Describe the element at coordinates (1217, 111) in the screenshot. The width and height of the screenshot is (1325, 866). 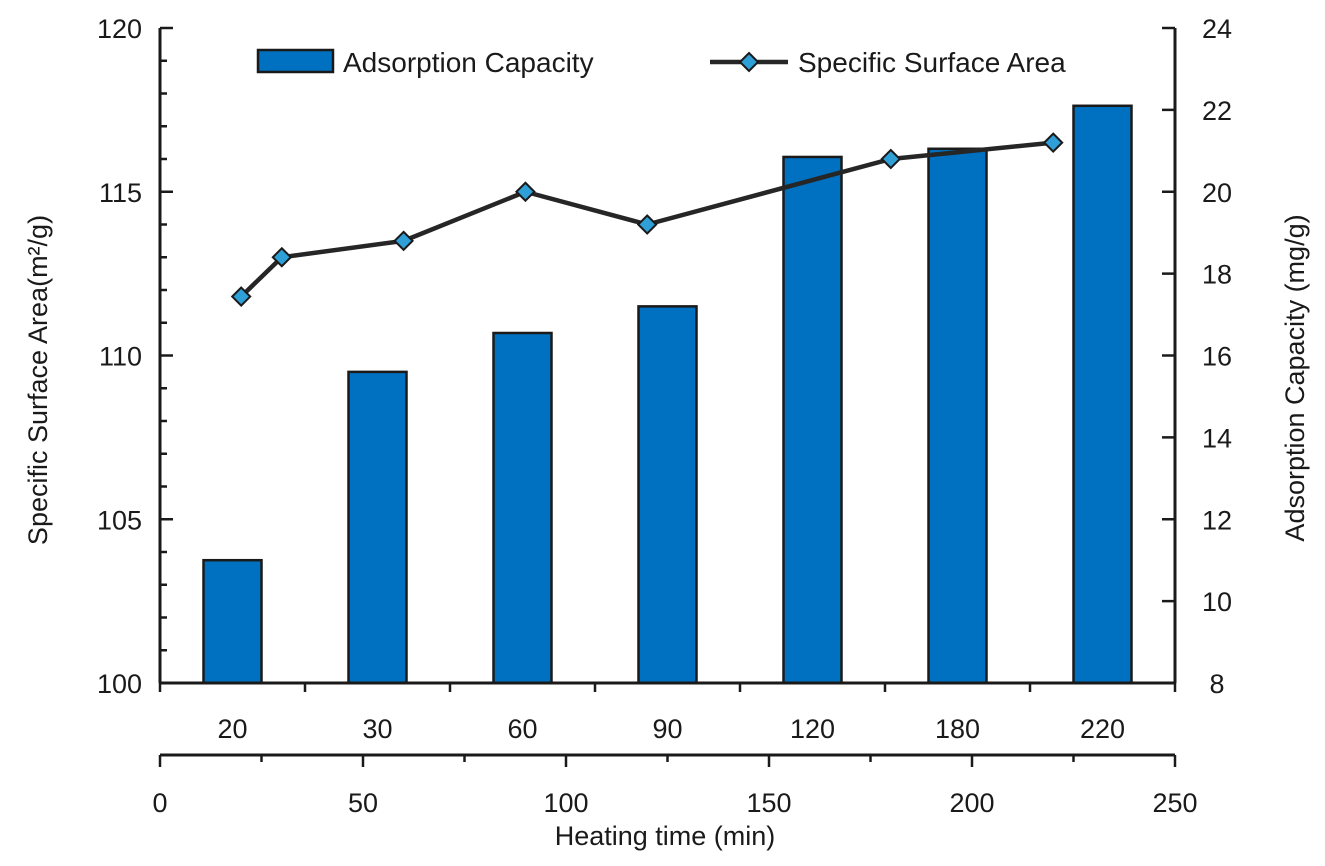
I see `right-tick-label-22: 22` at that location.